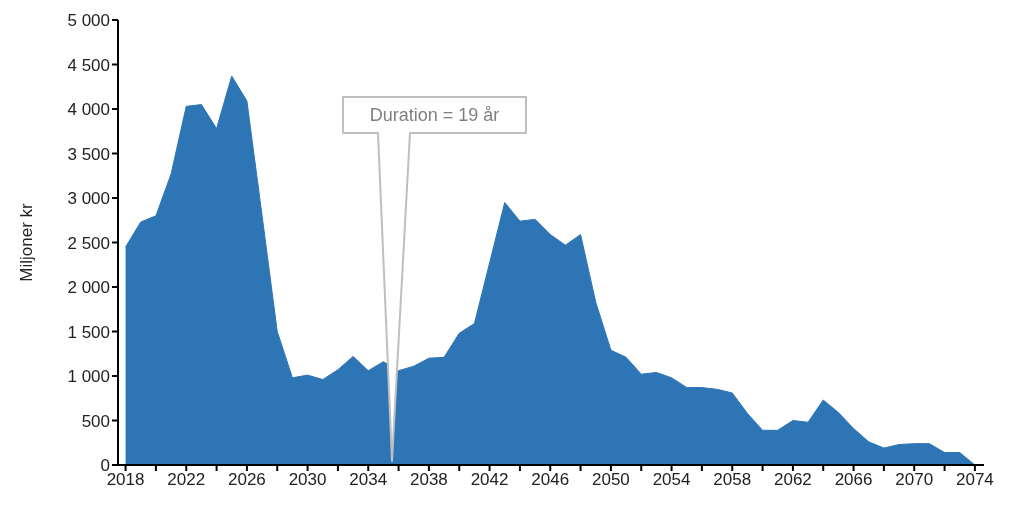  I want to click on y-tick-label: 3 500, so click(88, 154).